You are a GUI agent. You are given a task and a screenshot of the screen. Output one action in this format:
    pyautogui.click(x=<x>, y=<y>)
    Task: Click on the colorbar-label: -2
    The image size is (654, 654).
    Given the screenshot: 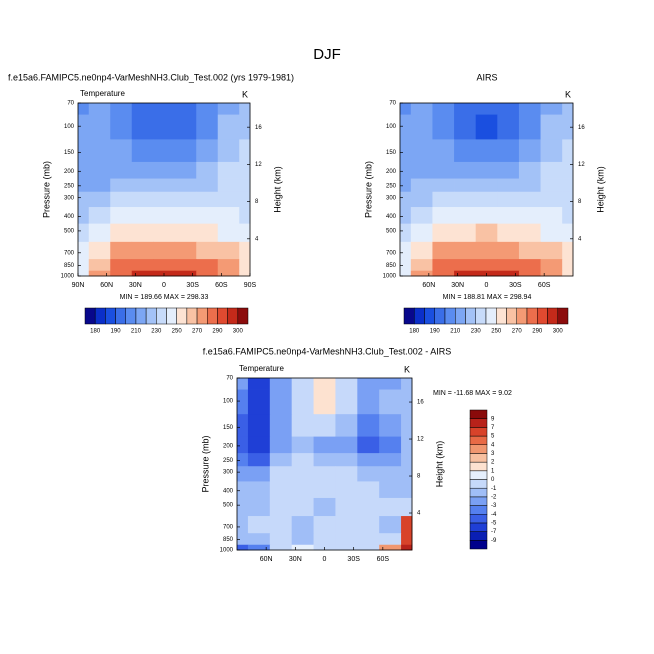 What is the action you would take?
    pyautogui.click(x=494, y=497)
    